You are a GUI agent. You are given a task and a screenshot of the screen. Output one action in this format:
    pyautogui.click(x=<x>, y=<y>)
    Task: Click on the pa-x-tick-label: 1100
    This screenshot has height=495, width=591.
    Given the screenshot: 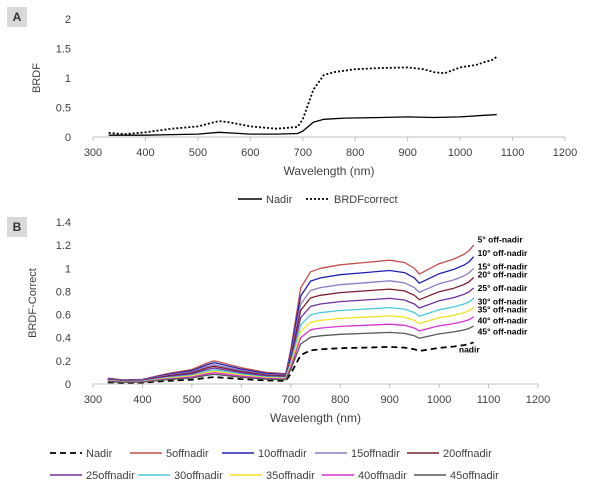 What is the action you would take?
    pyautogui.click(x=513, y=153)
    